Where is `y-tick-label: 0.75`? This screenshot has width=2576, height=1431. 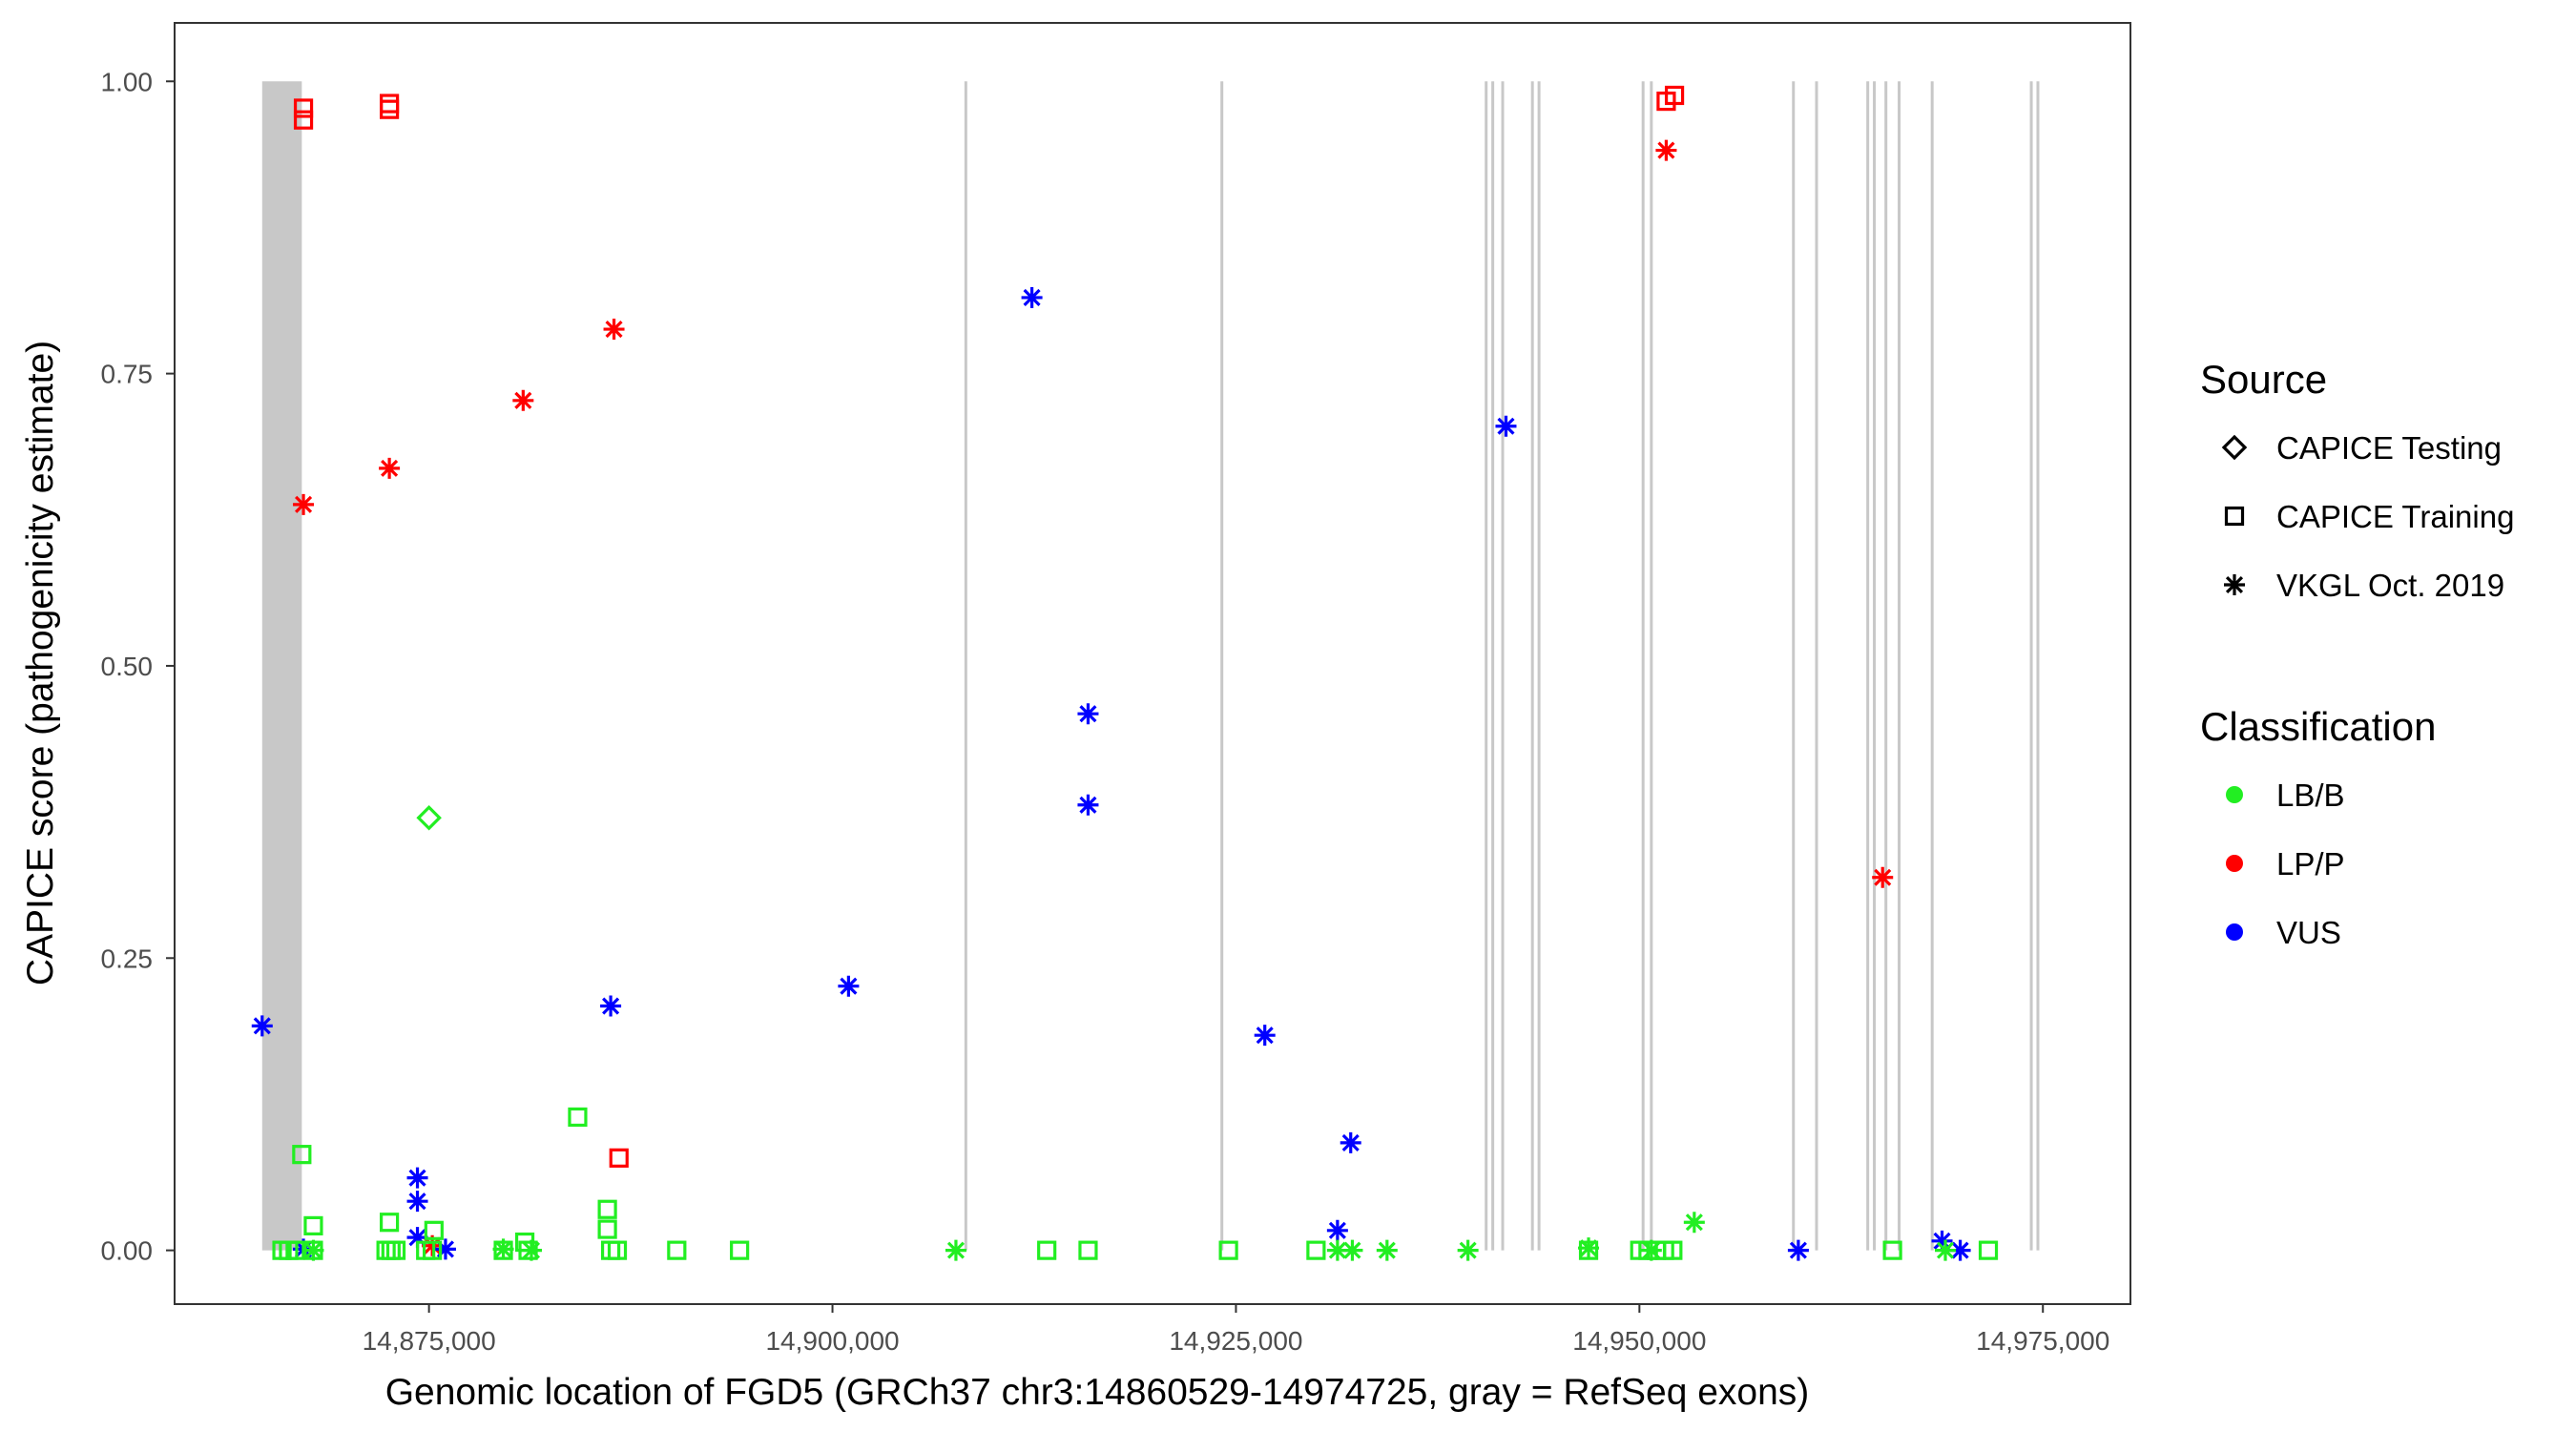 y-tick-label: 0.75 is located at coordinates (127, 375).